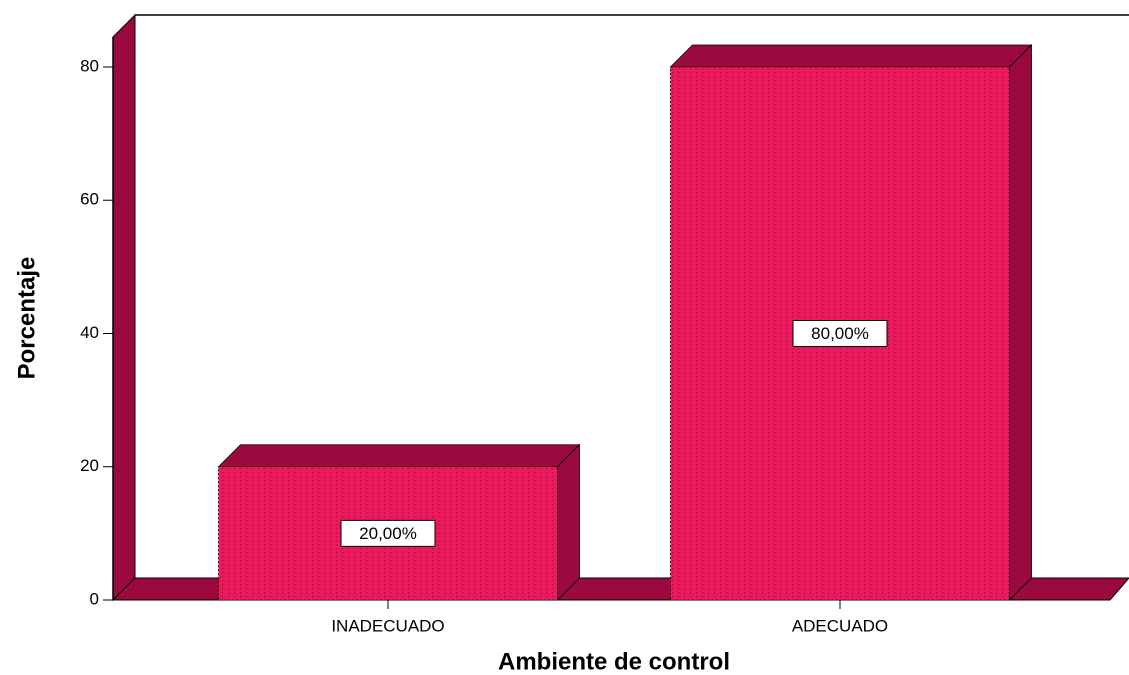 The image size is (1129, 675). What do you see at coordinates (94, 598) in the screenshot?
I see `y-tick-label: 0` at bounding box center [94, 598].